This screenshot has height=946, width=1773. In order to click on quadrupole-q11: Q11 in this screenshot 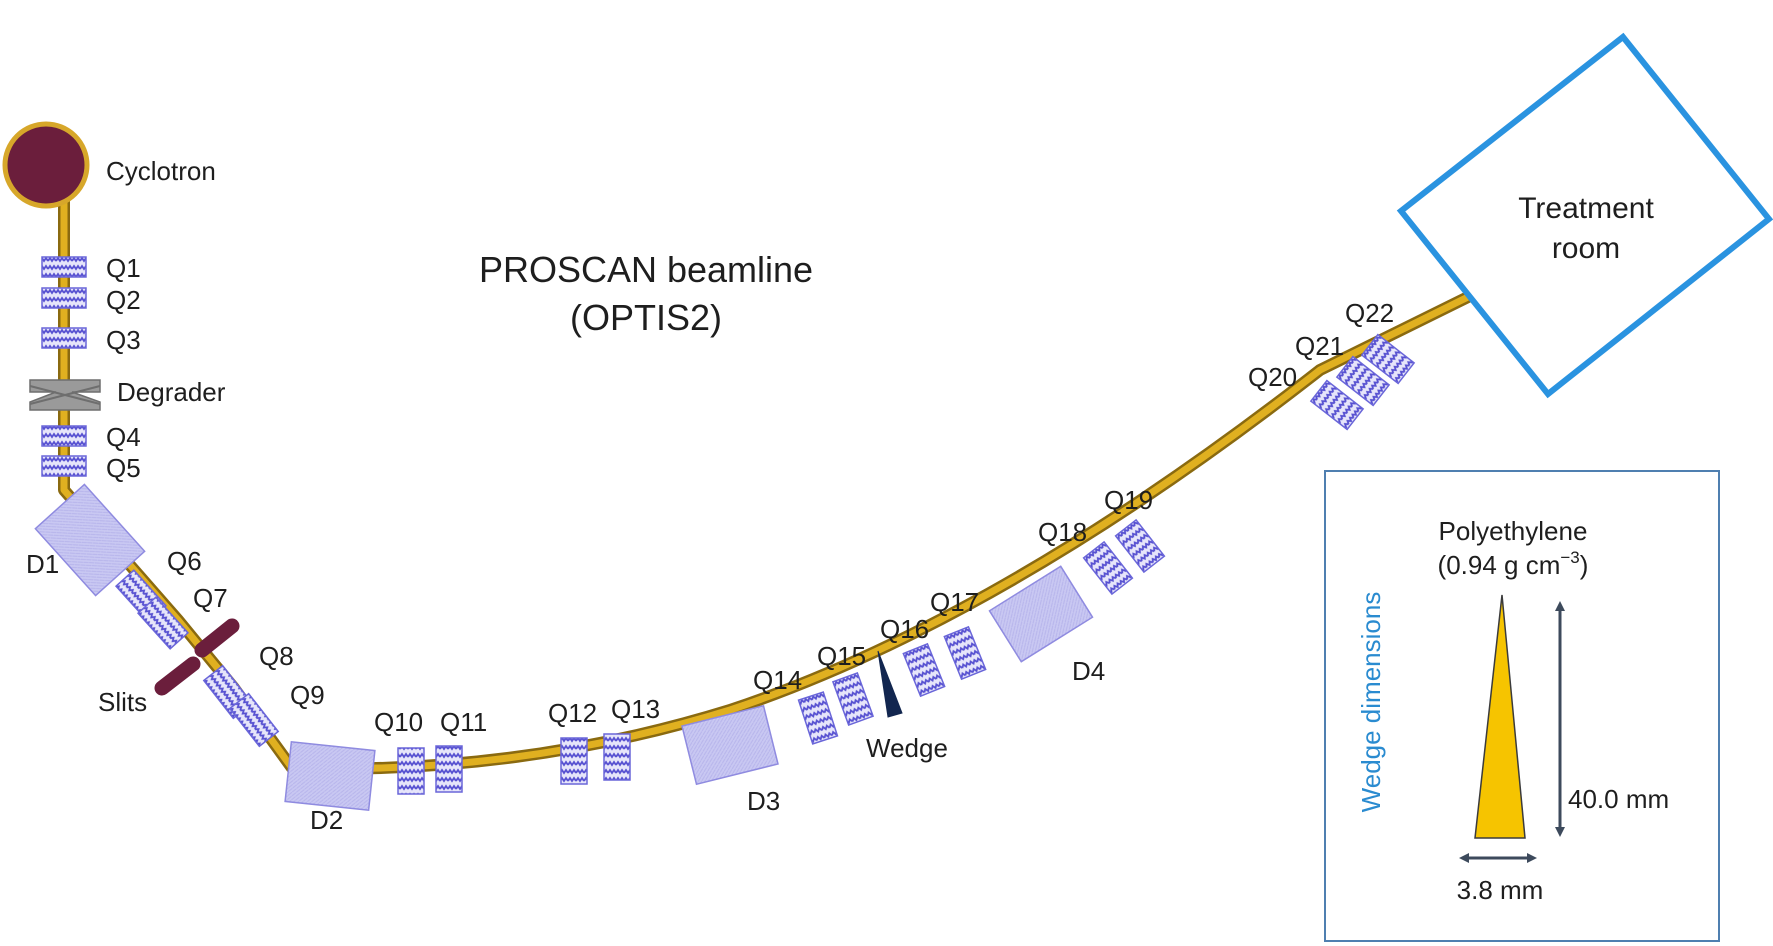, I will do `click(461, 750)`.